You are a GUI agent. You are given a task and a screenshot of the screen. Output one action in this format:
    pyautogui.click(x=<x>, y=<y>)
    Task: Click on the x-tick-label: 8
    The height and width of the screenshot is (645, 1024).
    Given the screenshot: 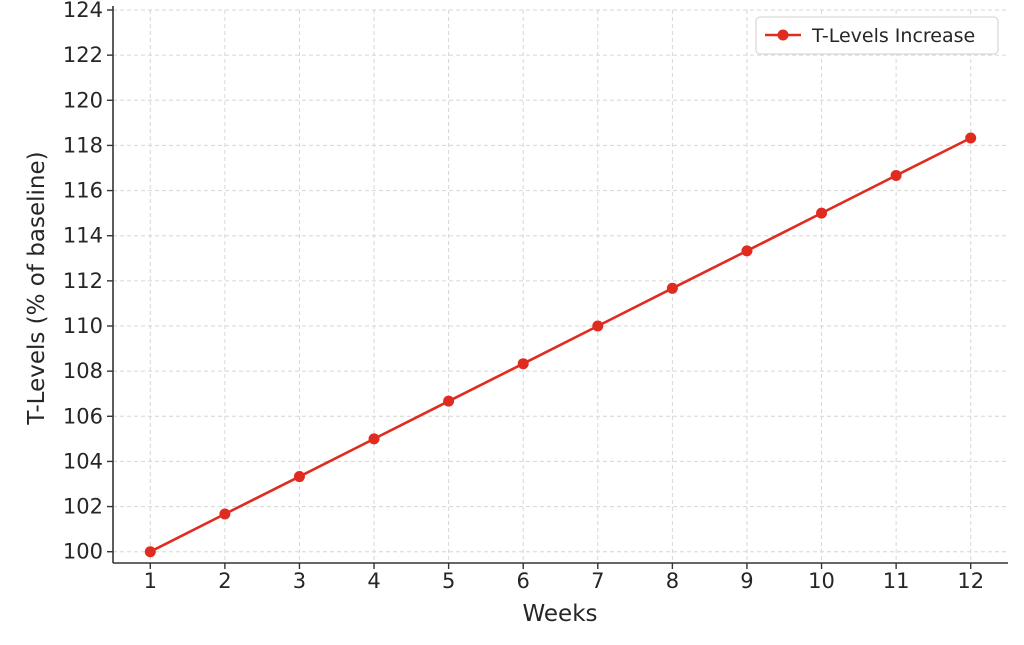 What is the action you would take?
    pyautogui.click(x=672, y=581)
    